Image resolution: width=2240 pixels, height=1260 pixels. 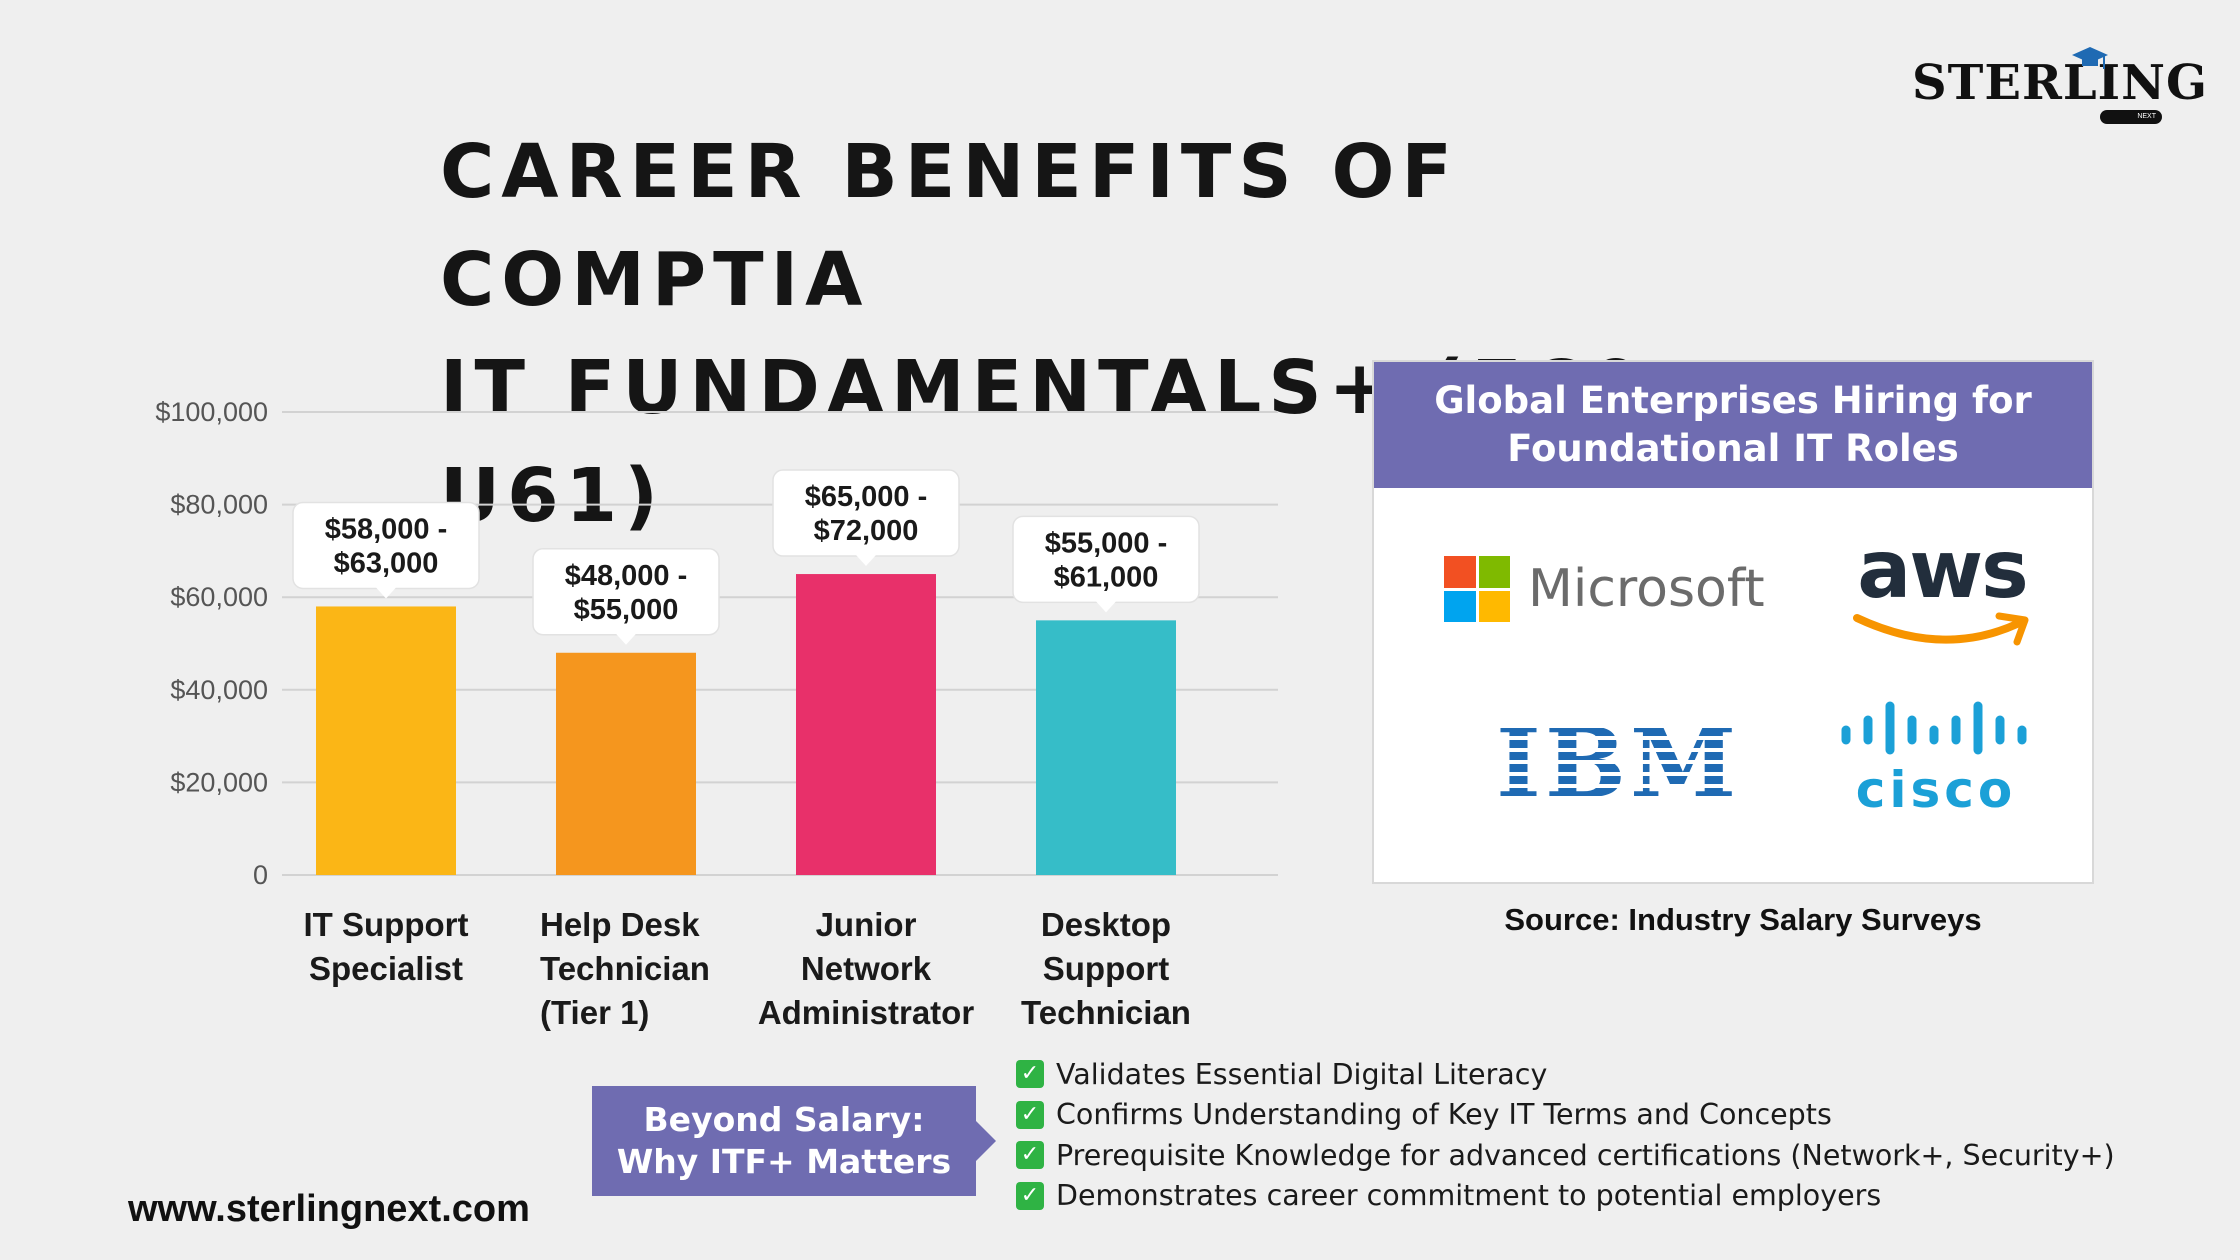 What do you see at coordinates (1733, 686) in the screenshot?
I see `company-logos: Microsoft aws IBM` at bounding box center [1733, 686].